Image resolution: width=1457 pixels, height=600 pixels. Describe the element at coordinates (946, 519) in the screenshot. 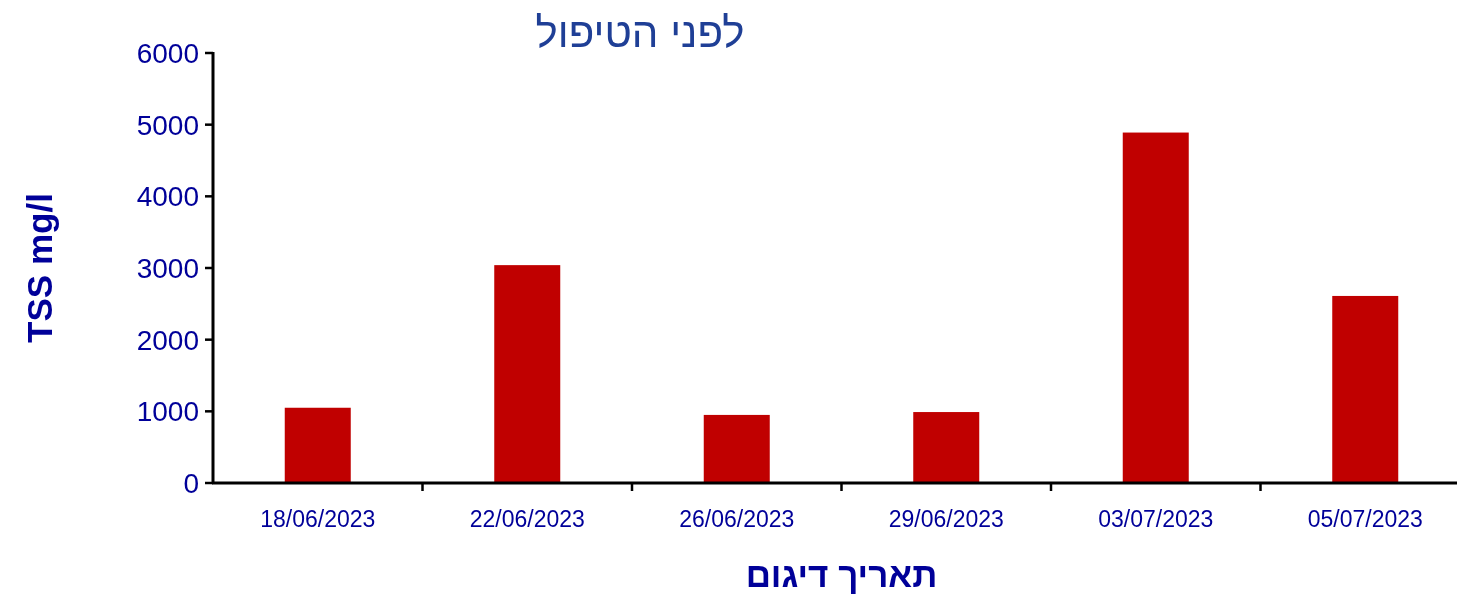

I see `x-tick-label: 29/06/2023` at that location.